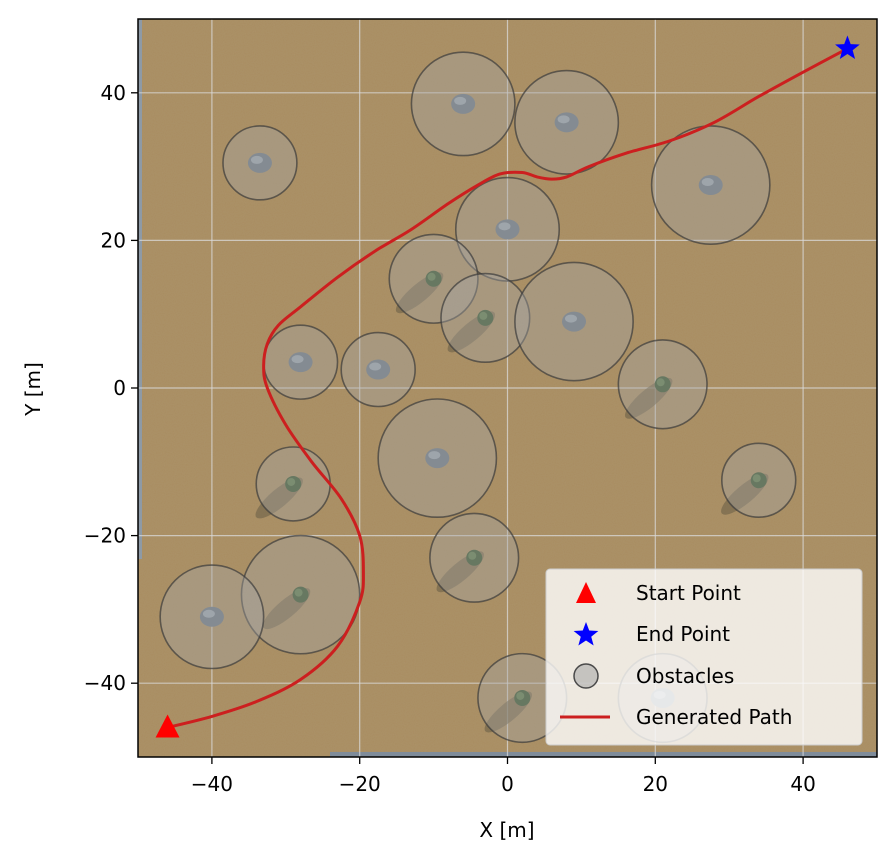  What do you see at coordinates (360, 784) in the screenshot?
I see `x-tick-label: −20` at bounding box center [360, 784].